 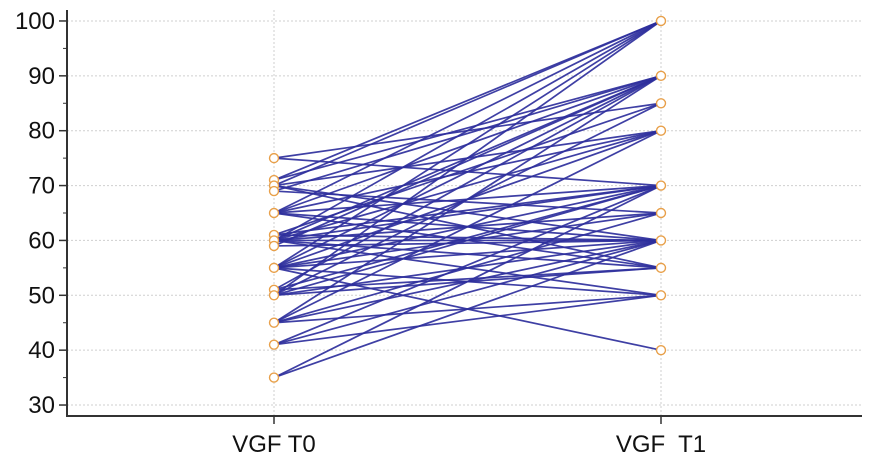 I want to click on y-tick-label-90: 90, so click(x=41, y=76).